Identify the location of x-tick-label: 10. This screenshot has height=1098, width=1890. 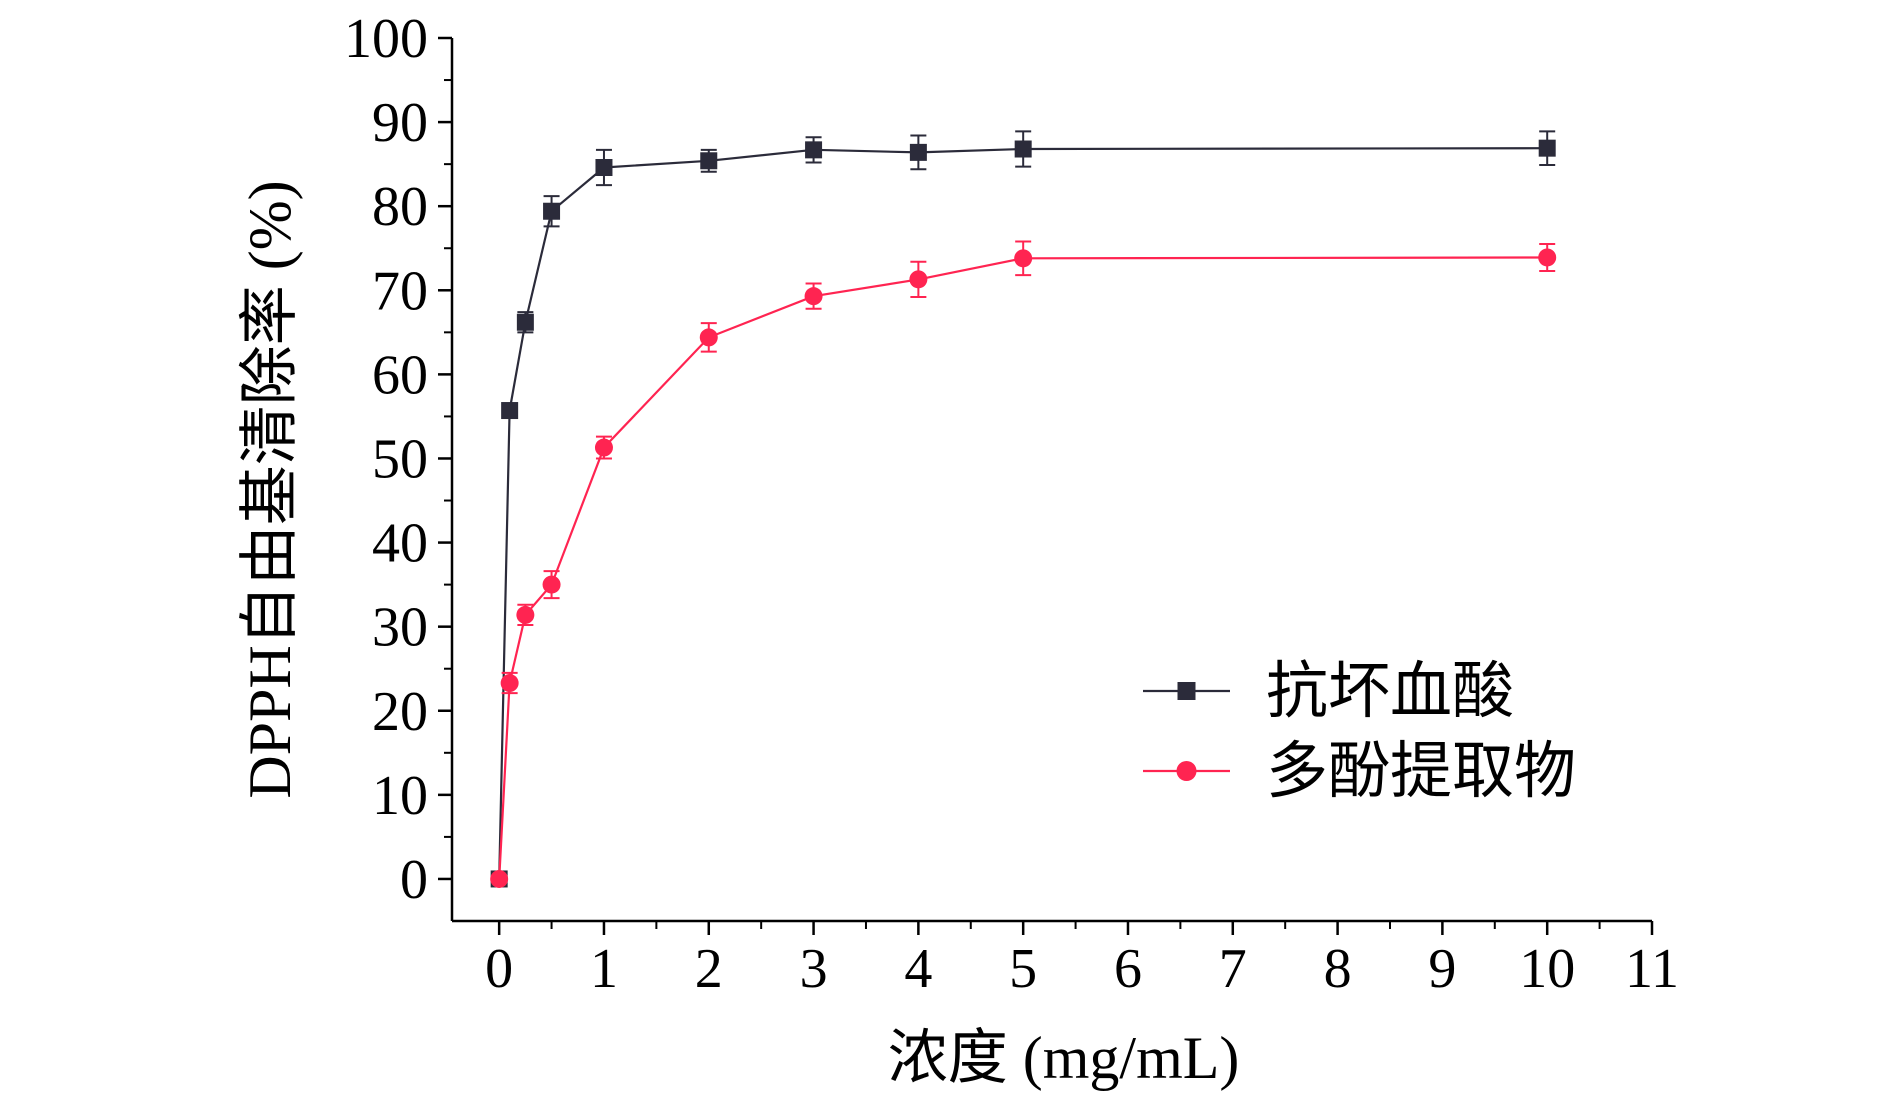
(1547, 969).